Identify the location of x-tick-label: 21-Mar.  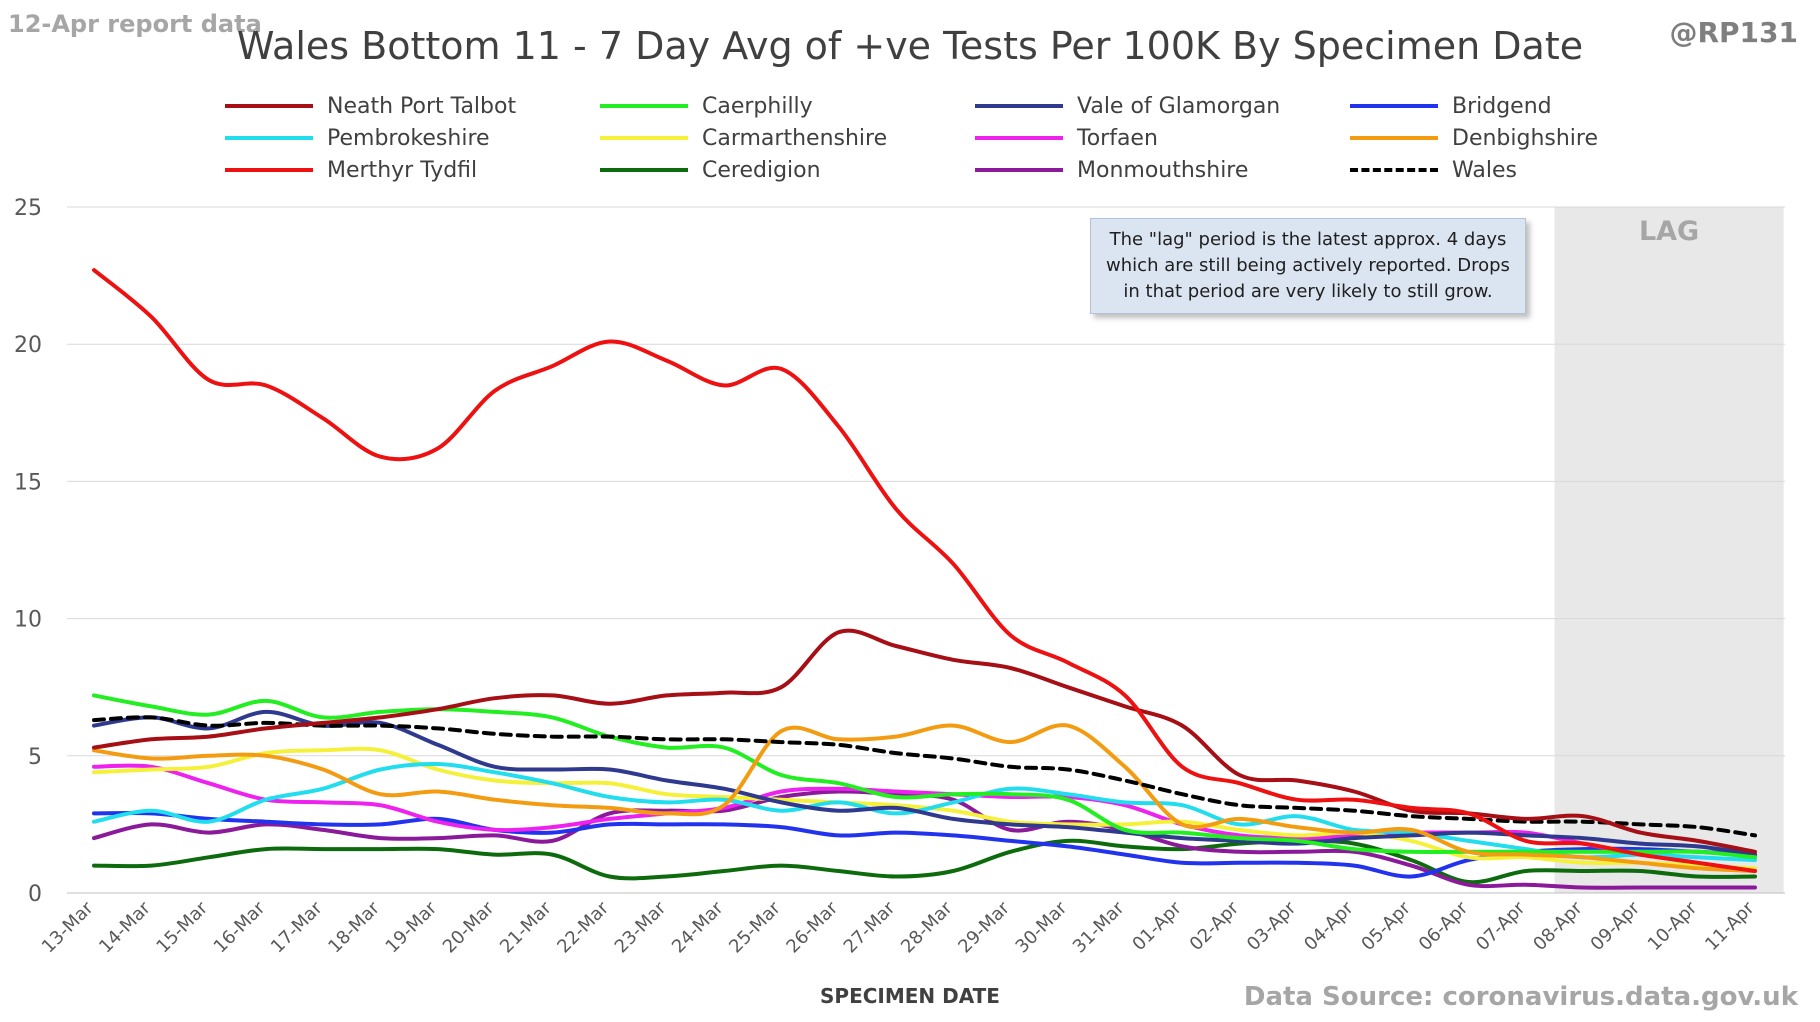
(526, 927).